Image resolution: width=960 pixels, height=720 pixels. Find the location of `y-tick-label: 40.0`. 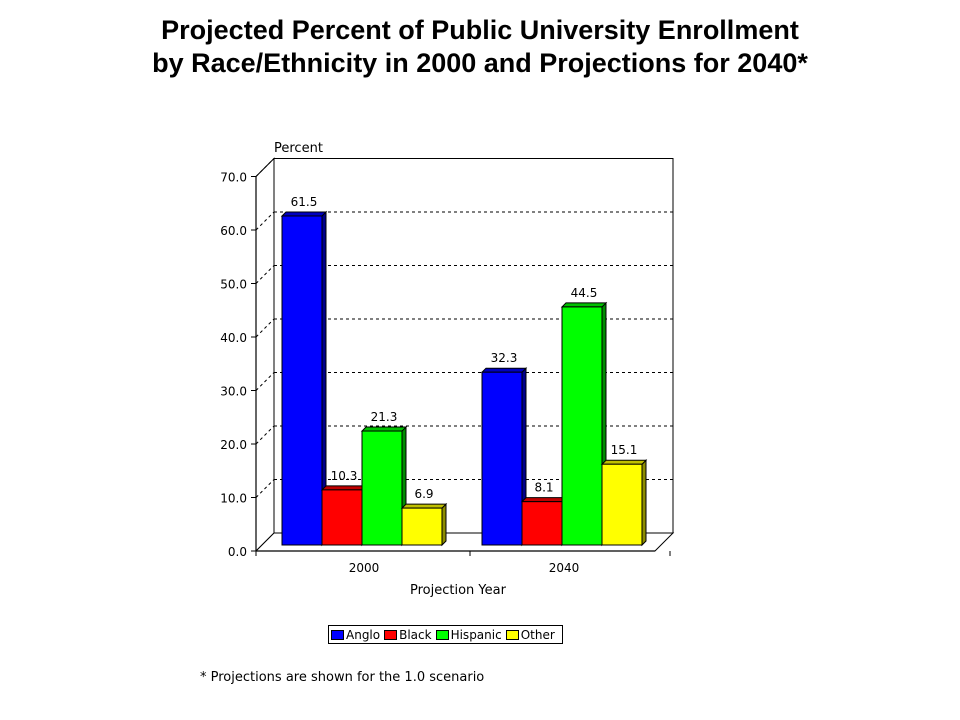

y-tick-label: 40.0 is located at coordinates (233, 338).